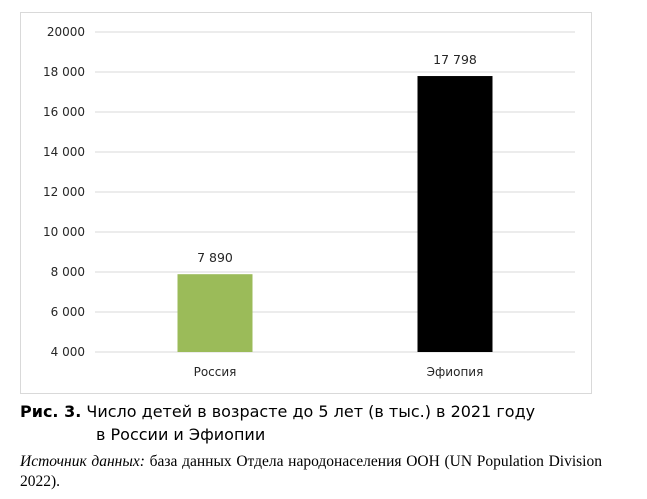  I want to click on y-tick-label: 18 000, so click(64, 72).